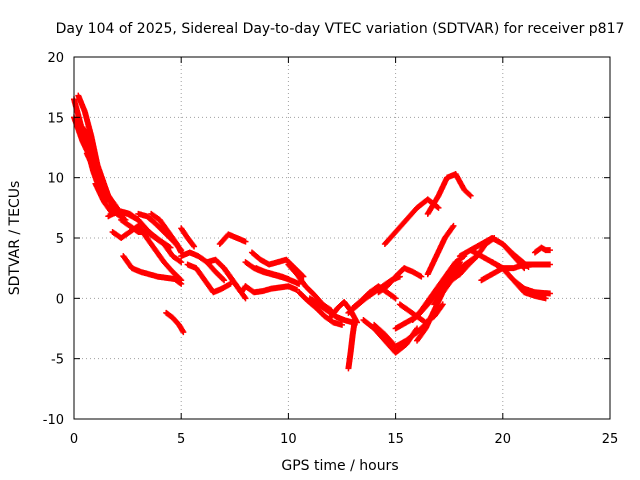 The height and width of the screenshot is (480, 640). What do you see at coordinates (610, 439) in the screenshot?
I see `x-tick-label: 25` at bounding box center [610, 439].